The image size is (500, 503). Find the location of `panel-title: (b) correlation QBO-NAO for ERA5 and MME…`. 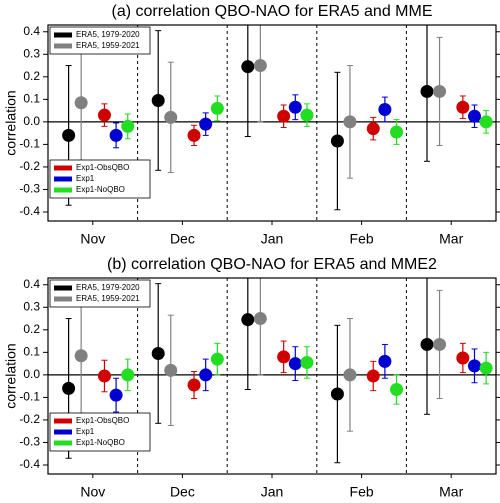

panel-title: (b) correlation QBO-NAO for ERA5 and MME… is located at coordinates (272, 264).